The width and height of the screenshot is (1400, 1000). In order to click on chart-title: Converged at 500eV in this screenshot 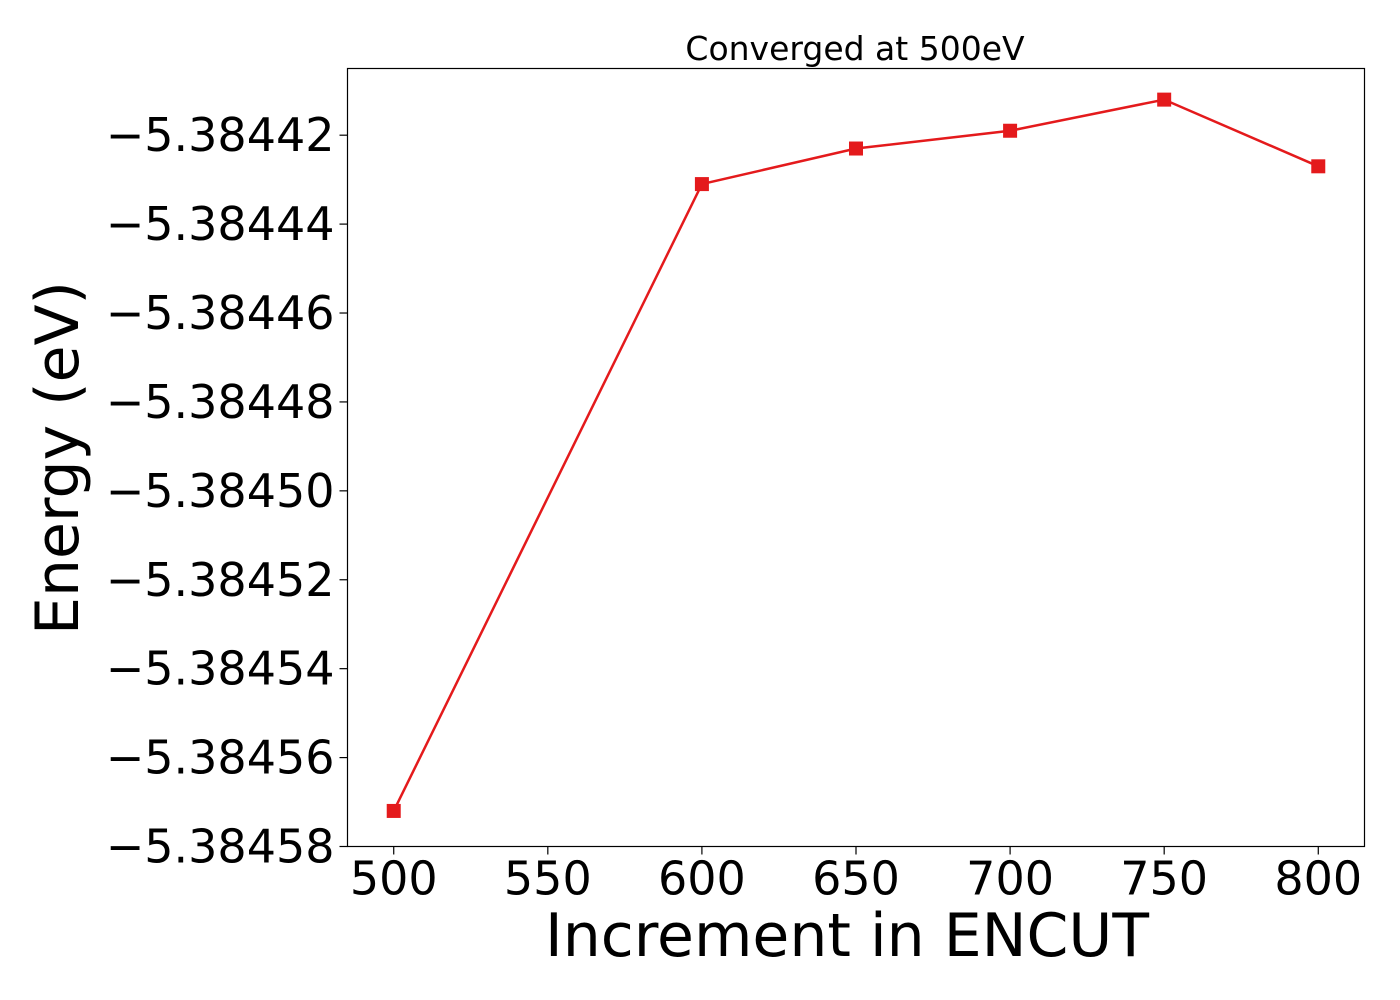, I will do `click(855, 48)`.